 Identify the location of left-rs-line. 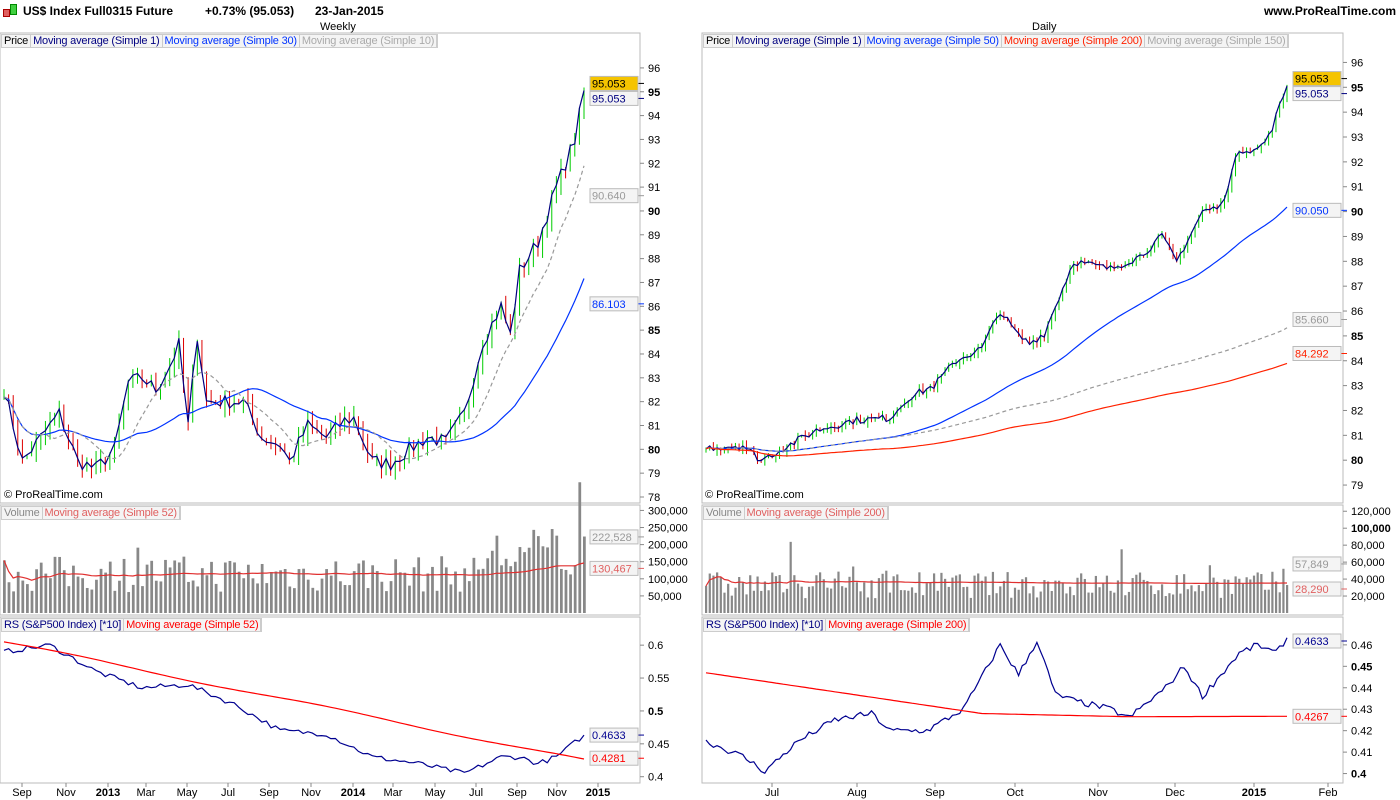
(294, 708).